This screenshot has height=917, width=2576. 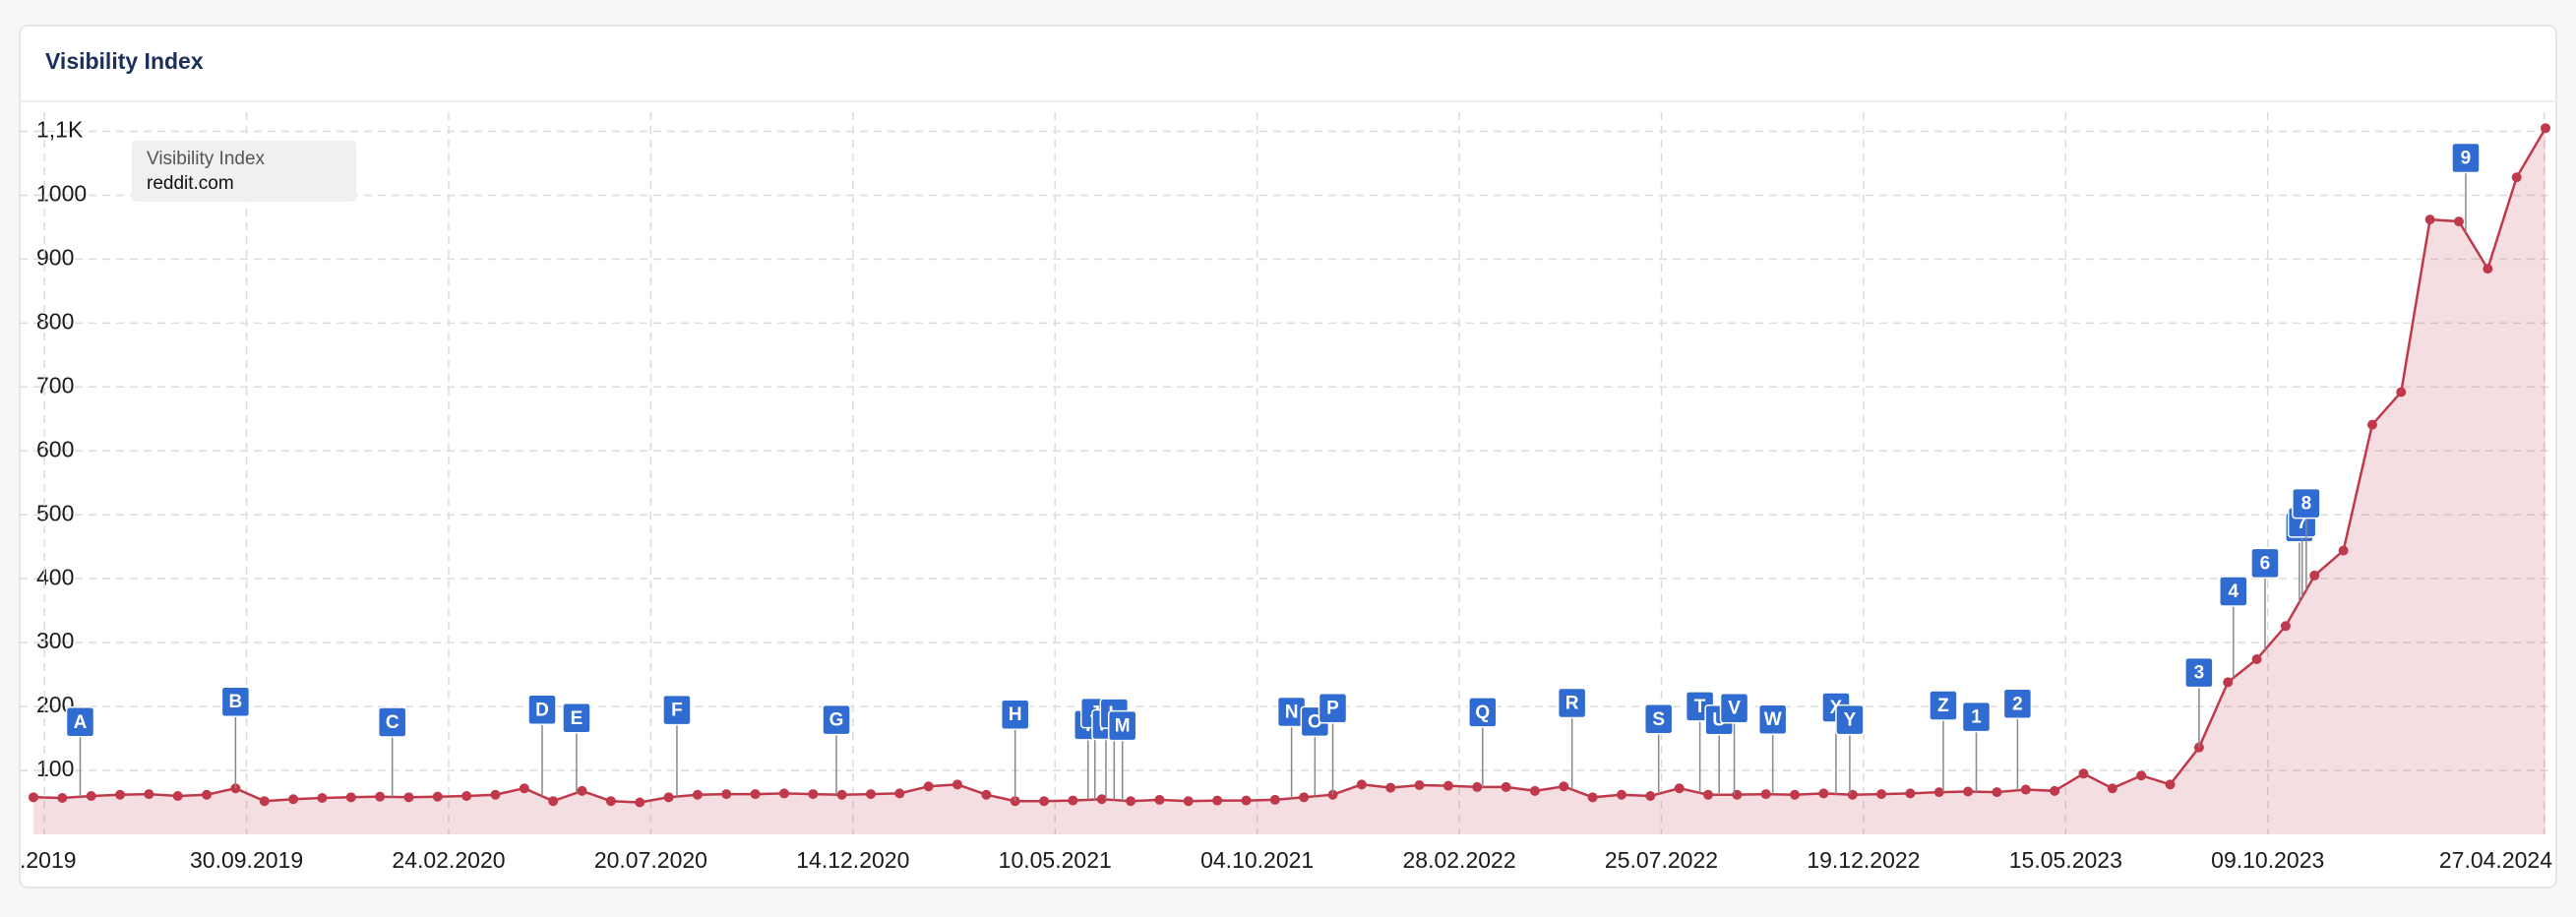 I want to click on y-tick-label: 400, so click(x=55, y=576).